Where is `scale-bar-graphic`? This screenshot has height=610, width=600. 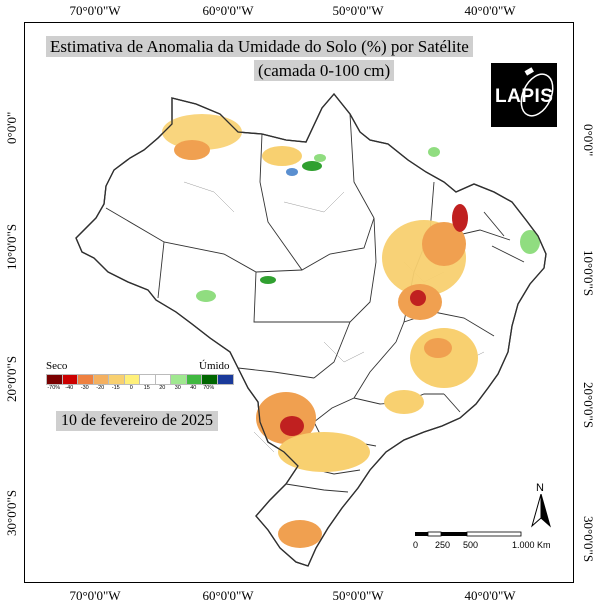 scale-bar-graphic is located at coordinates (468, 534).